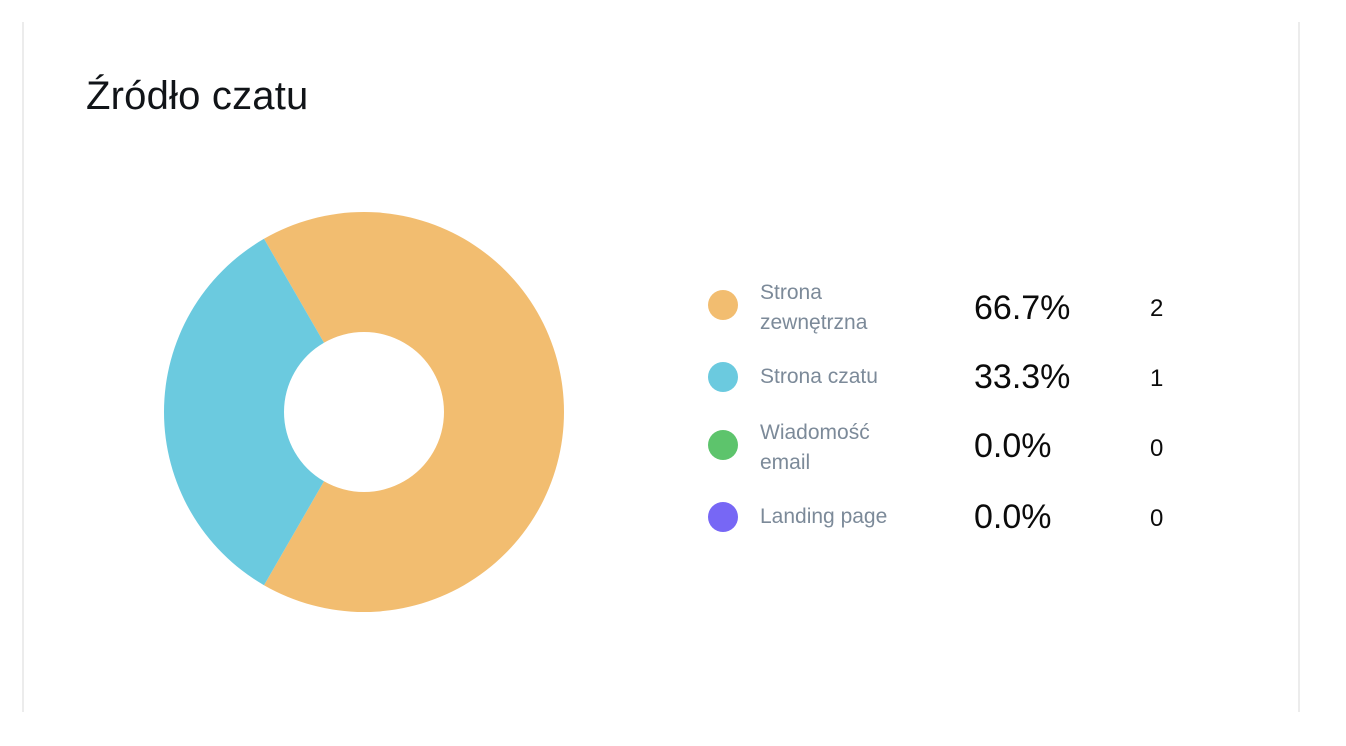  I want to click on legend-percent: 33.3%, so click(1022, 377).